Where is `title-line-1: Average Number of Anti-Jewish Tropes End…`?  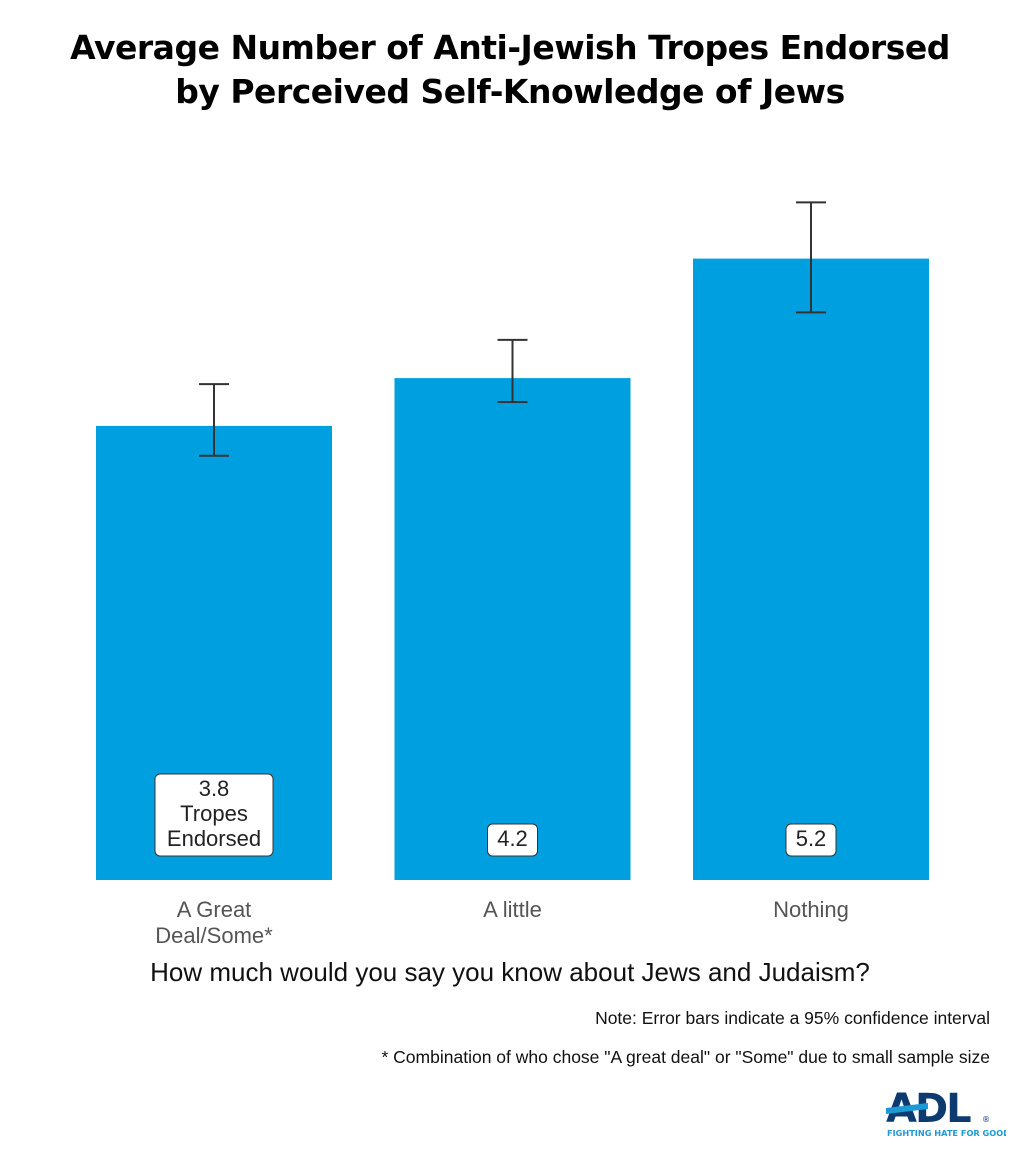 title-line-1: Average Number of Anti-Jewish Tropes End… is located at coordinates (510, 47).